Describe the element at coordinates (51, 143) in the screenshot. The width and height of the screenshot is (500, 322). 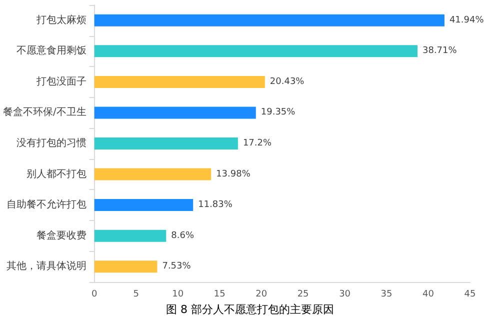
I see `y-tick-label: 没有打包的习惯` at that location.